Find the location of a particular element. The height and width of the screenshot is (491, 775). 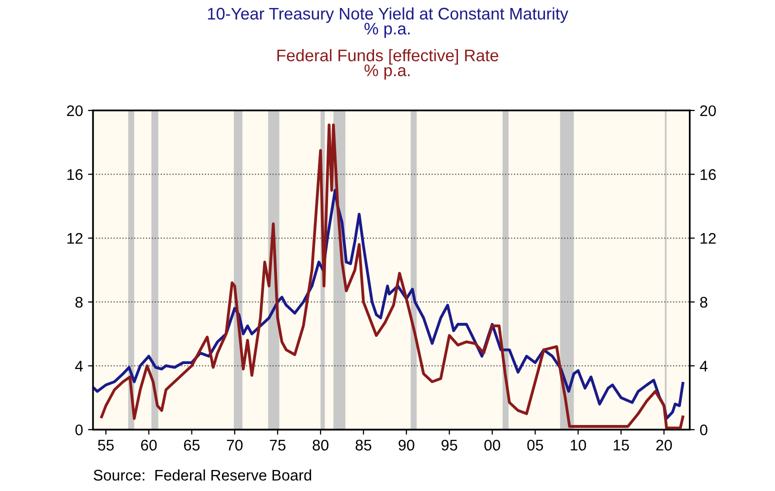

y2-tick-label: 16 is located at coordinates (708, 174).